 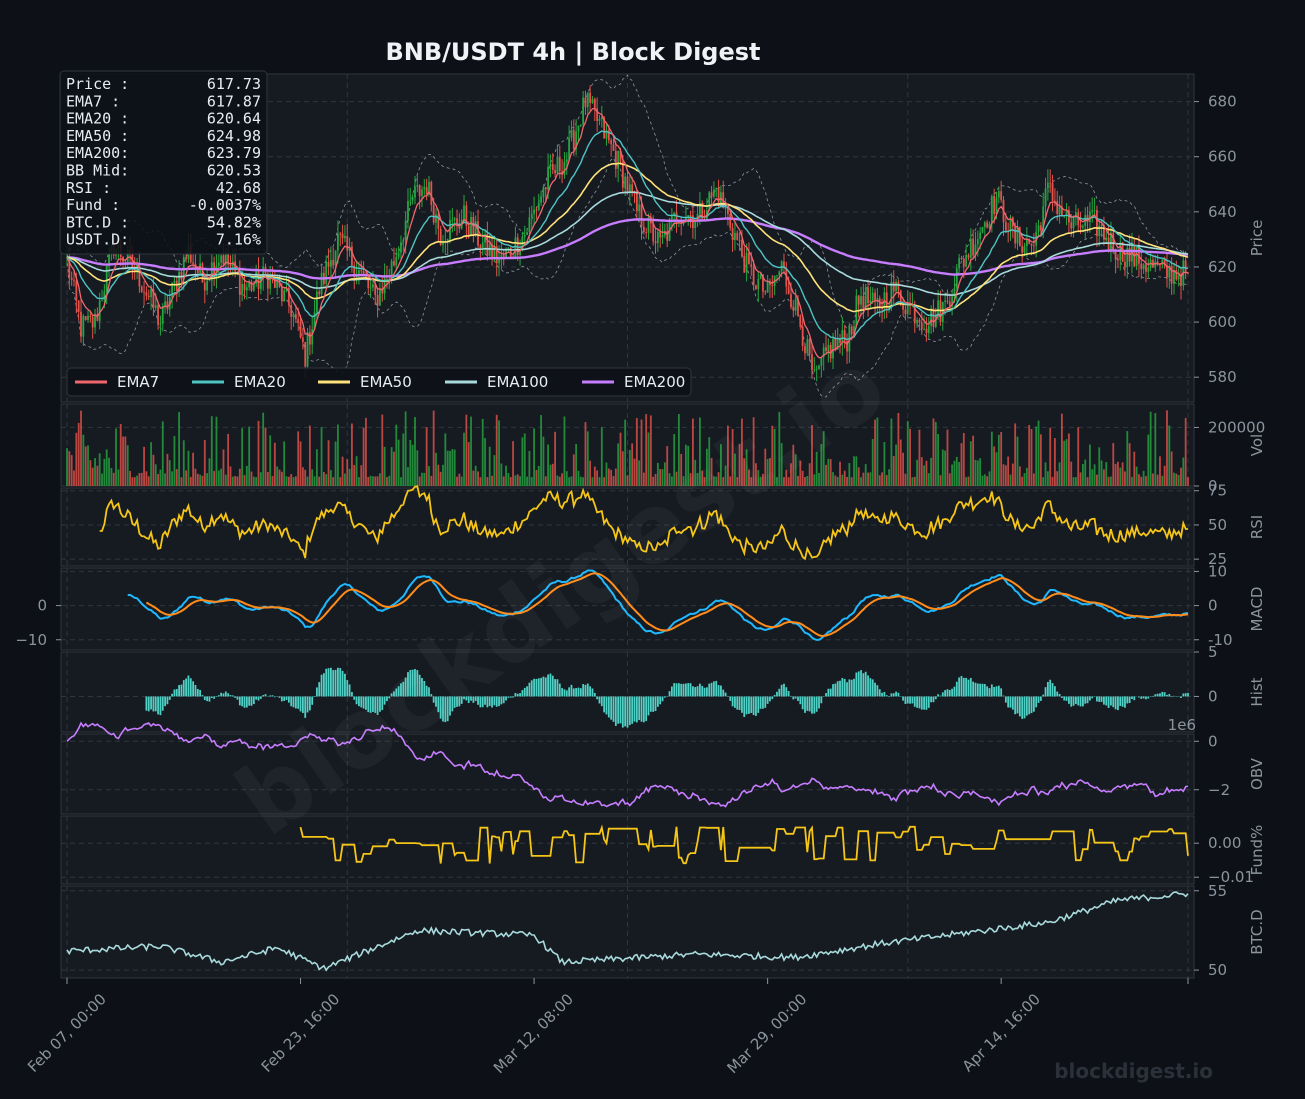 I want to click on y-tick-label: 0.00, so click(x=1224, y=843).